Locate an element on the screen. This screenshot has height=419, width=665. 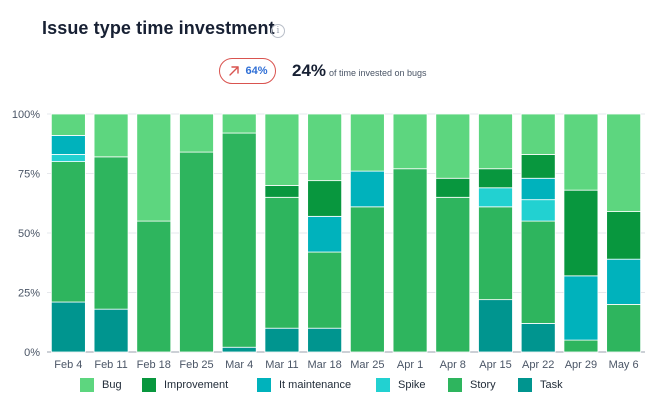
legend-label: It maintenance is located at coordinates (315, 385).